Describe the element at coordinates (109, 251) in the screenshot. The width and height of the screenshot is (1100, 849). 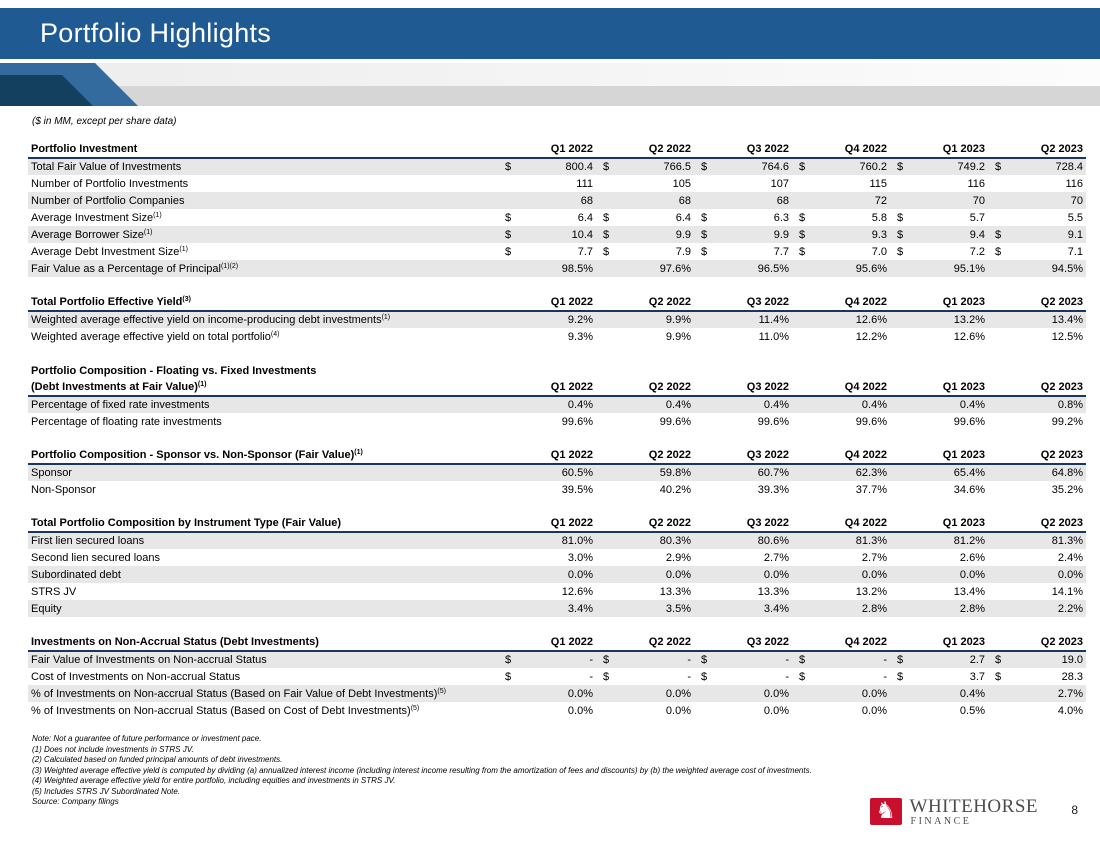
I see `row-label: Average Debt Investment Size(1)` at that location.